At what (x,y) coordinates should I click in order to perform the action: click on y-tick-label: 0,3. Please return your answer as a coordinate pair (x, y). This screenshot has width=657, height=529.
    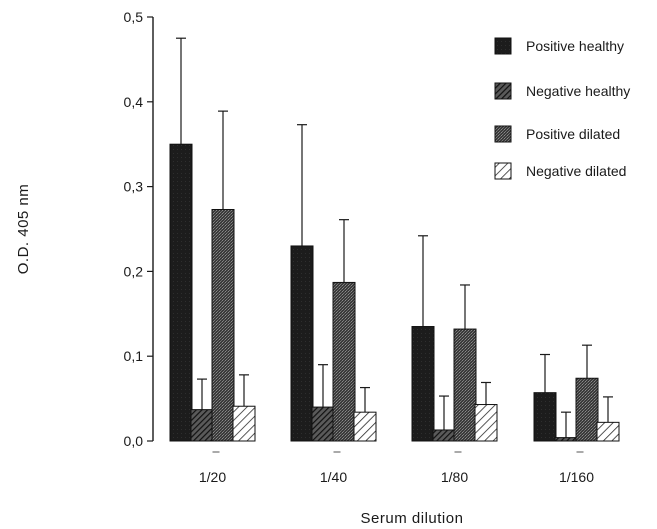
    Looking at the image, I should click on (134, 187).